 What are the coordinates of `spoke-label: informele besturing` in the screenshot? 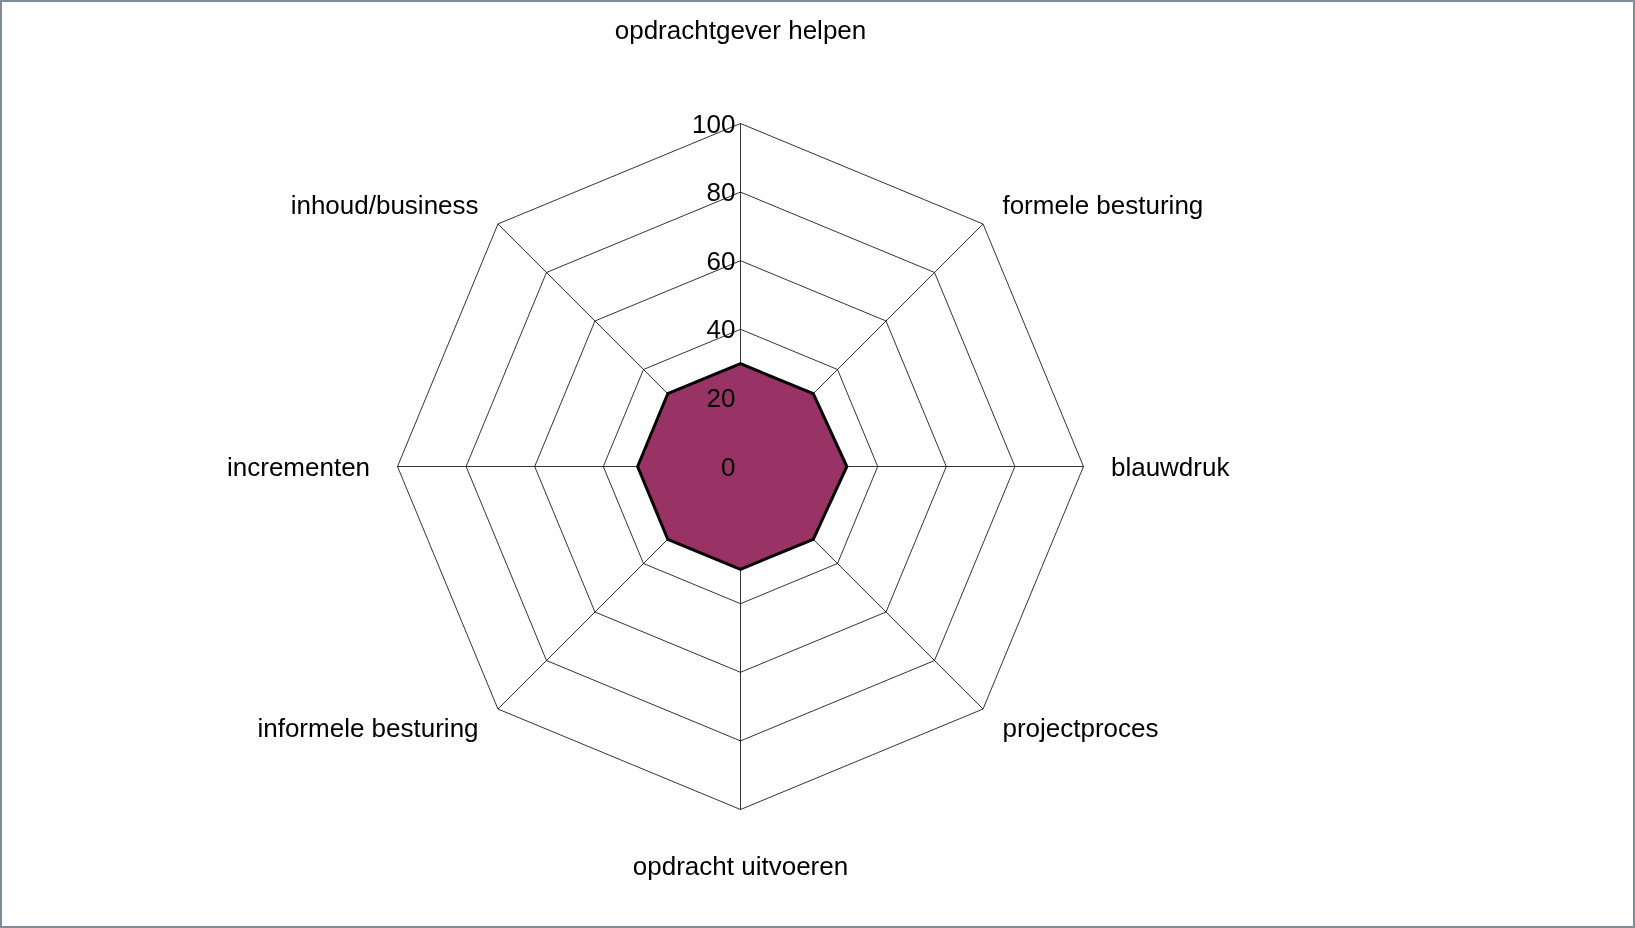 It's located at (368, 728).